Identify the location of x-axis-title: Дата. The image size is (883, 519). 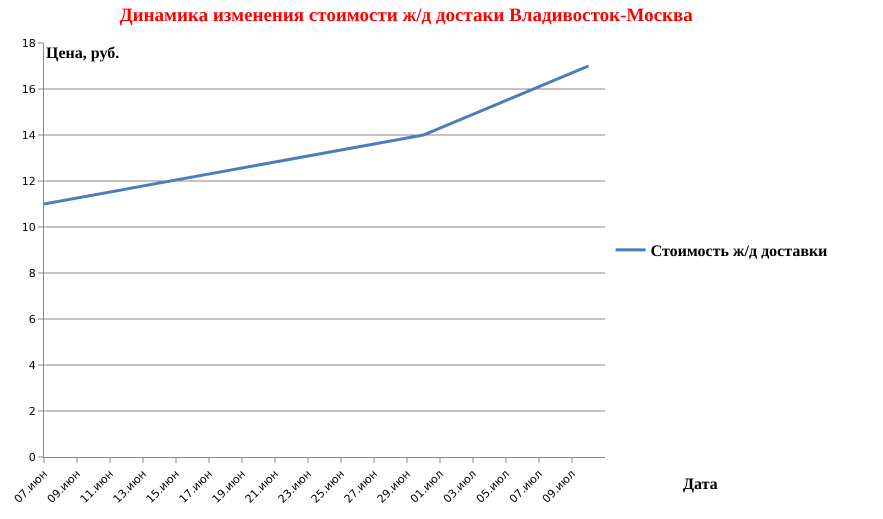
(700, 484).